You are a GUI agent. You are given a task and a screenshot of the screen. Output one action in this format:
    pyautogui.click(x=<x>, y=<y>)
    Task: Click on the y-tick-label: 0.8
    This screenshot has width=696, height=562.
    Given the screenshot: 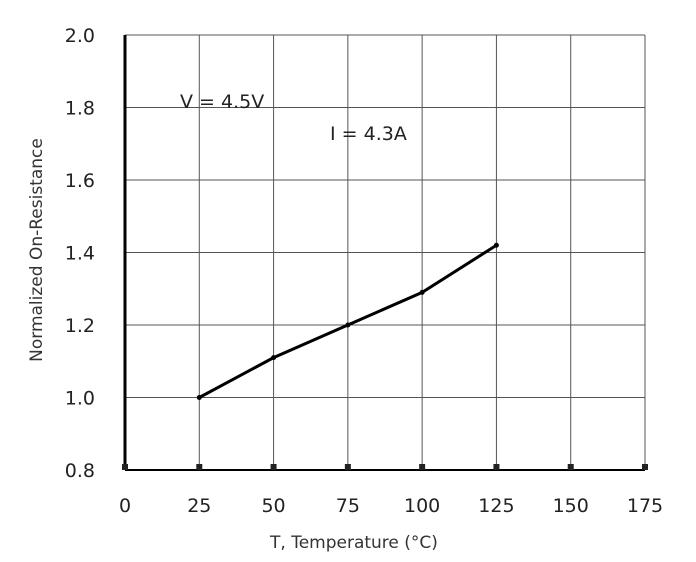 What is the action you would take?
    pyautogui.click(x=80, y=471)
    